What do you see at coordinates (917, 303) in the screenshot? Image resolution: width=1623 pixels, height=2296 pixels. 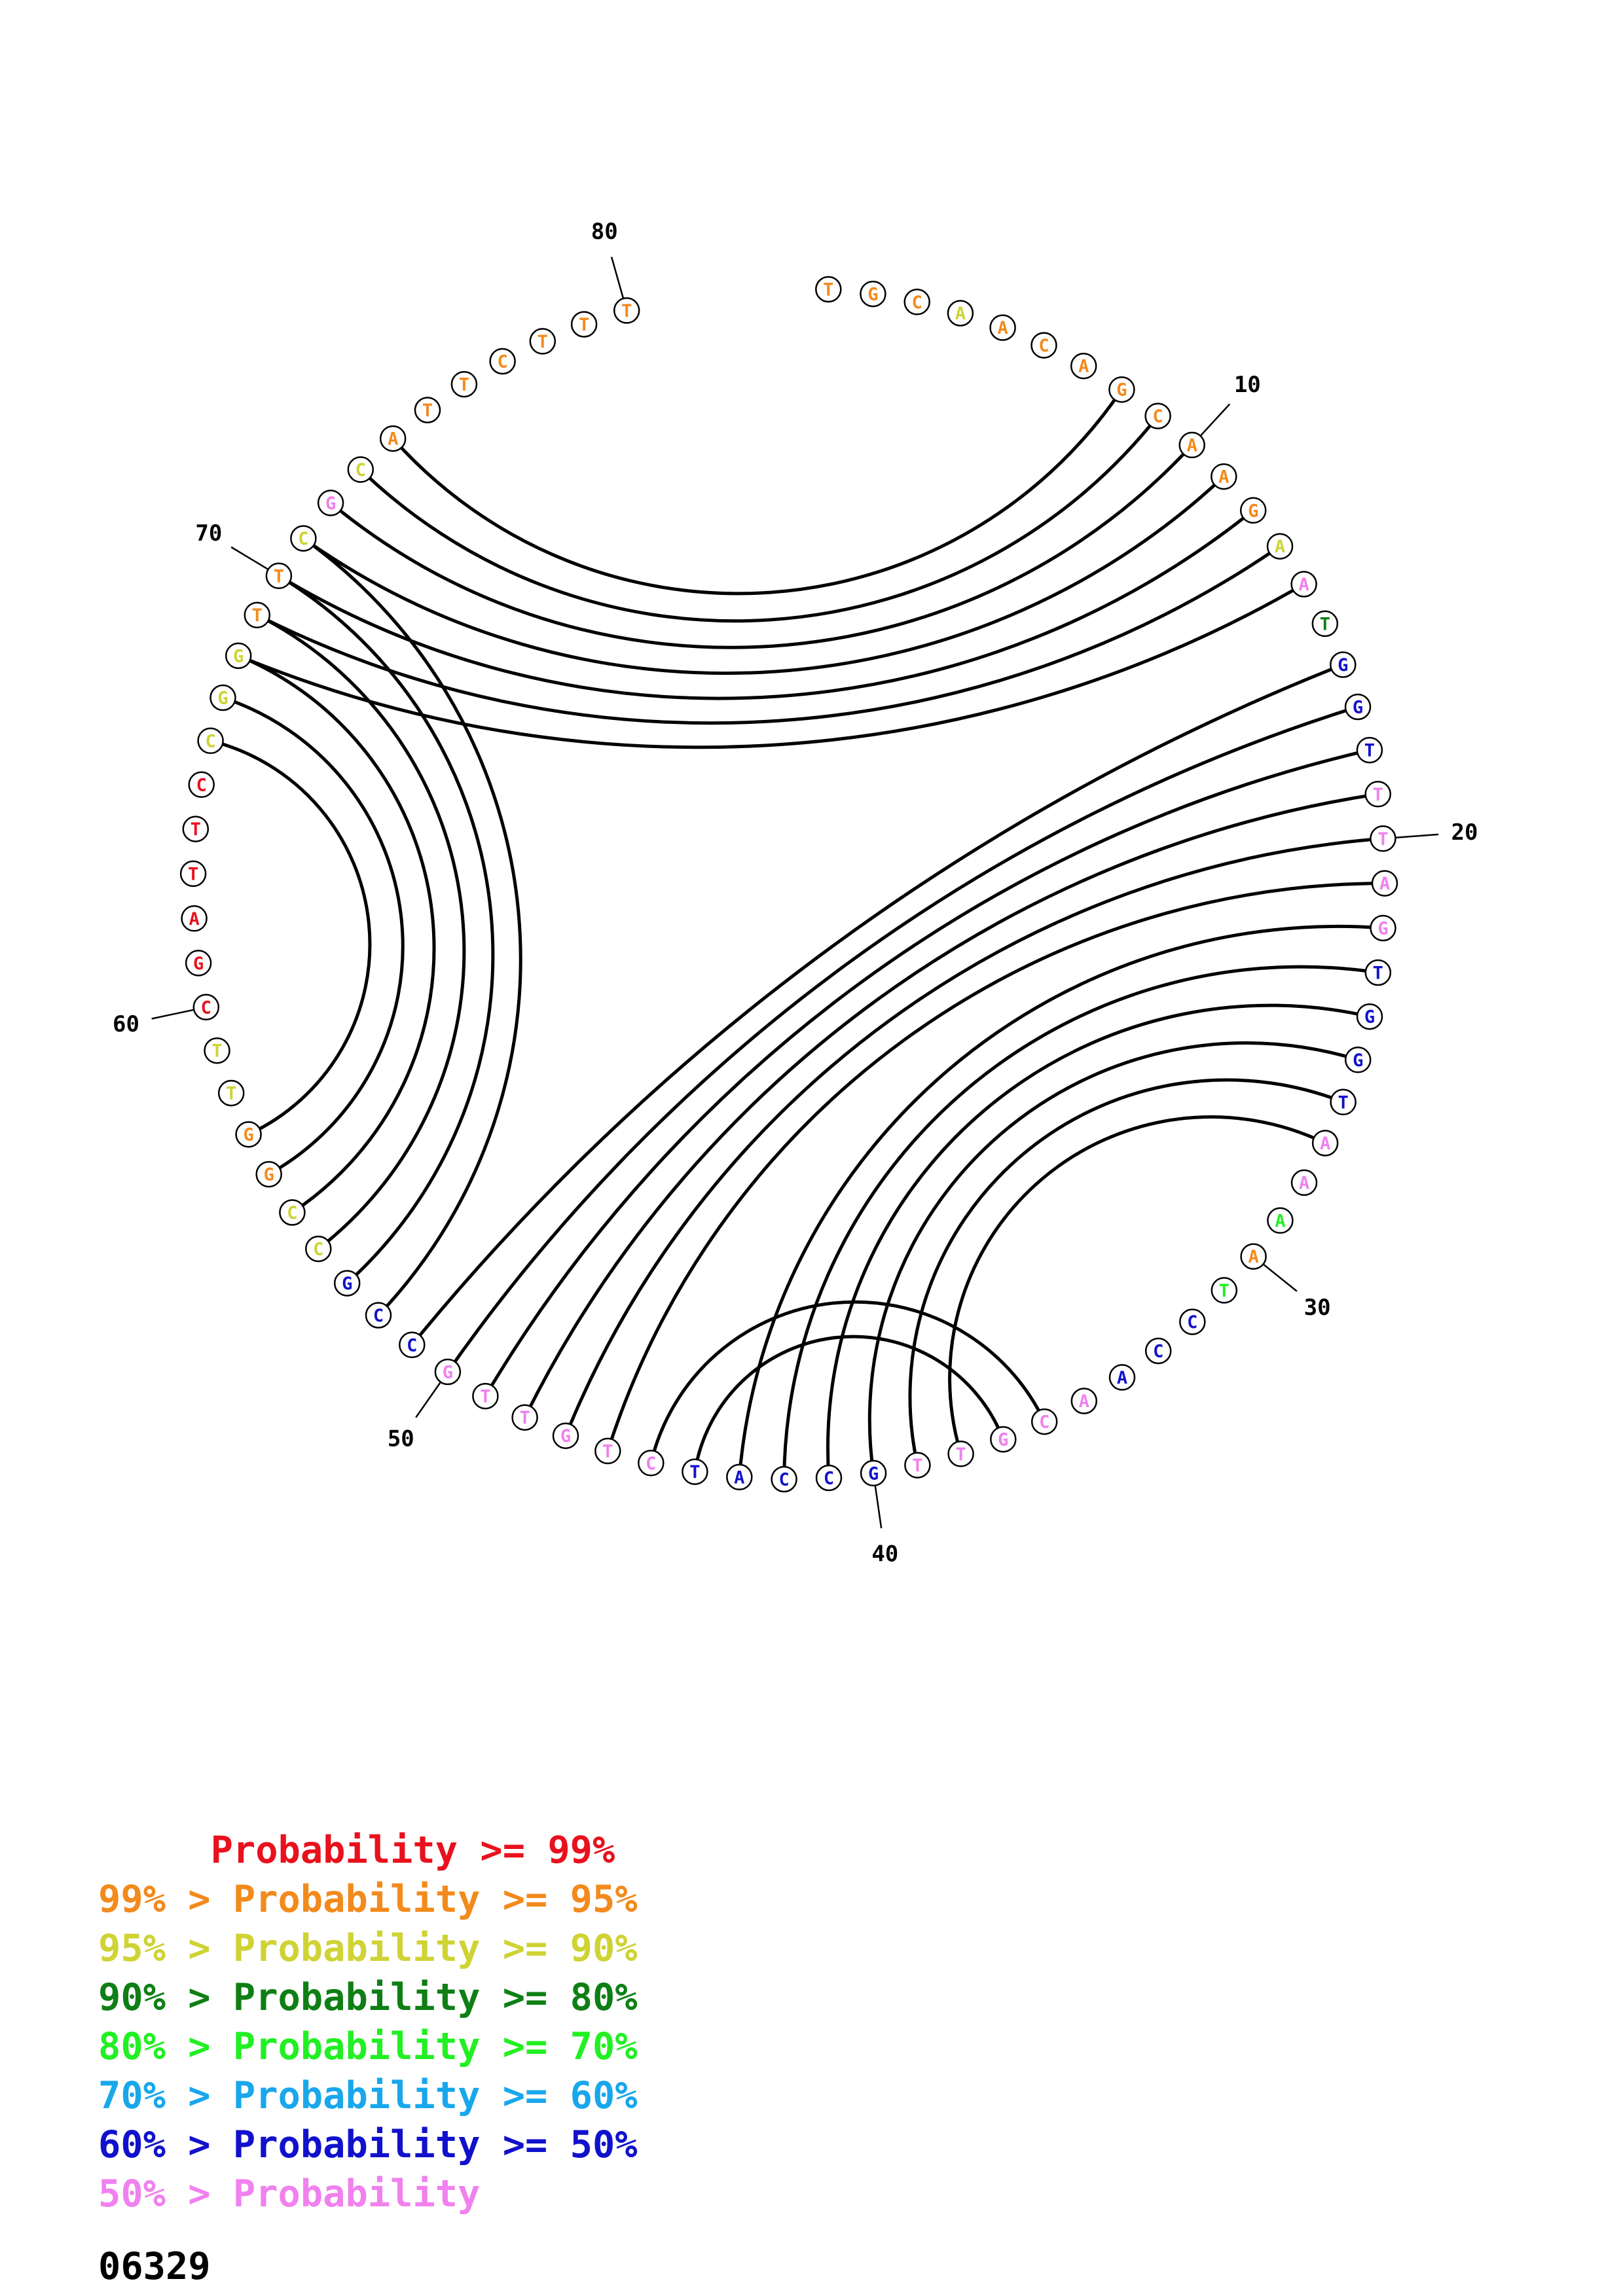 I see `nucleotide-letter-3: C` at bounding box center [917, 303].